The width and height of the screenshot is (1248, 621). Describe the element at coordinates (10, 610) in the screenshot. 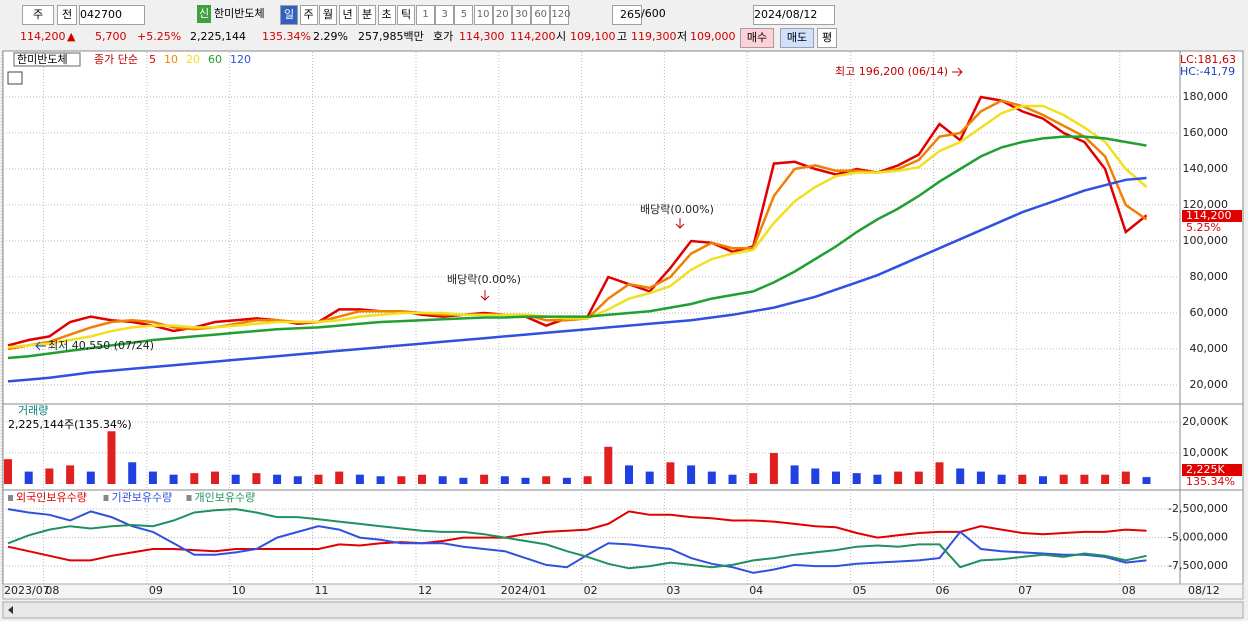

I see `scroll-left` at that location.